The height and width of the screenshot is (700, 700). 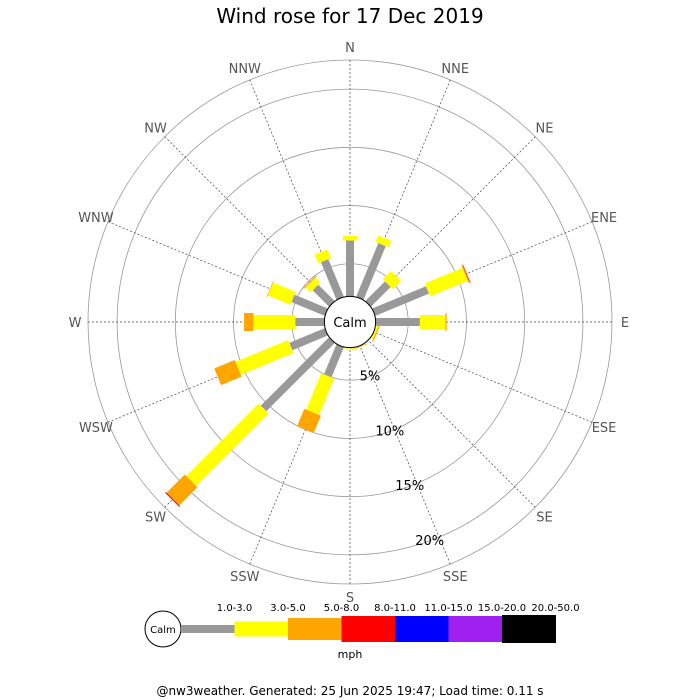 What do you see at coordinates (389, 431) in the screenshot?
I see `ring-label-10: 10%` at bounding box center [389, 431].